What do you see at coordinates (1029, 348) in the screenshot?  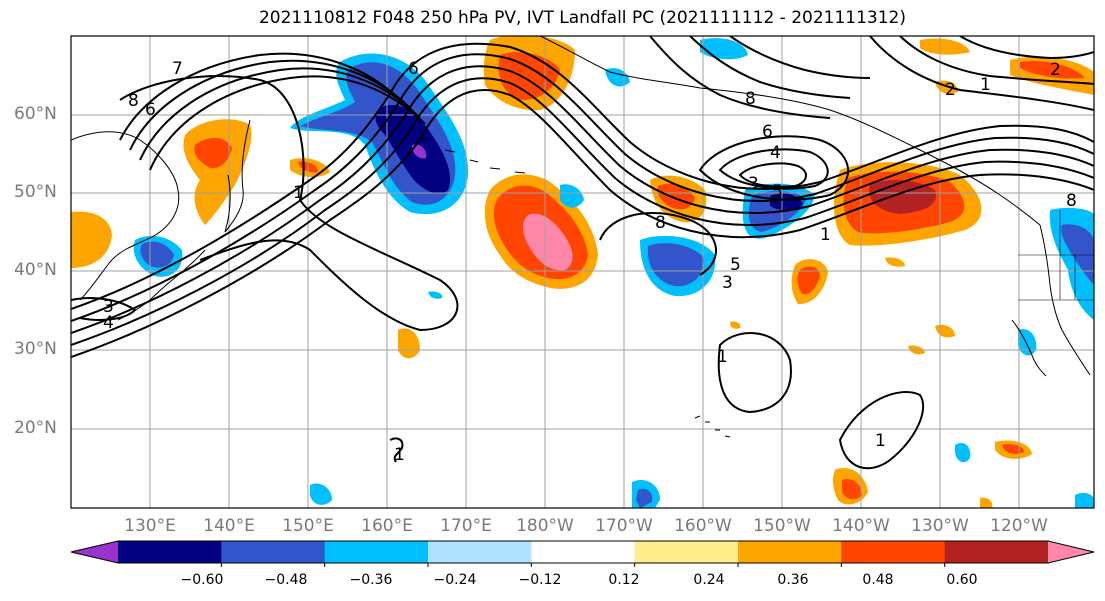 I see `baja-coastline` at bounding box center [1029, 348].